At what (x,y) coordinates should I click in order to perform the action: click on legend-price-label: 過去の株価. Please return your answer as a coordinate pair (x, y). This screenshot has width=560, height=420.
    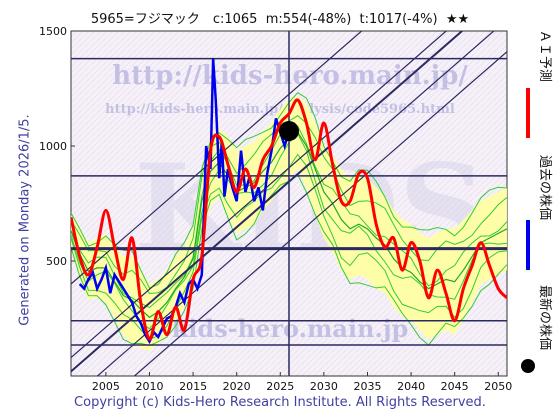
    Looking at the image, I should click on (544, 187).